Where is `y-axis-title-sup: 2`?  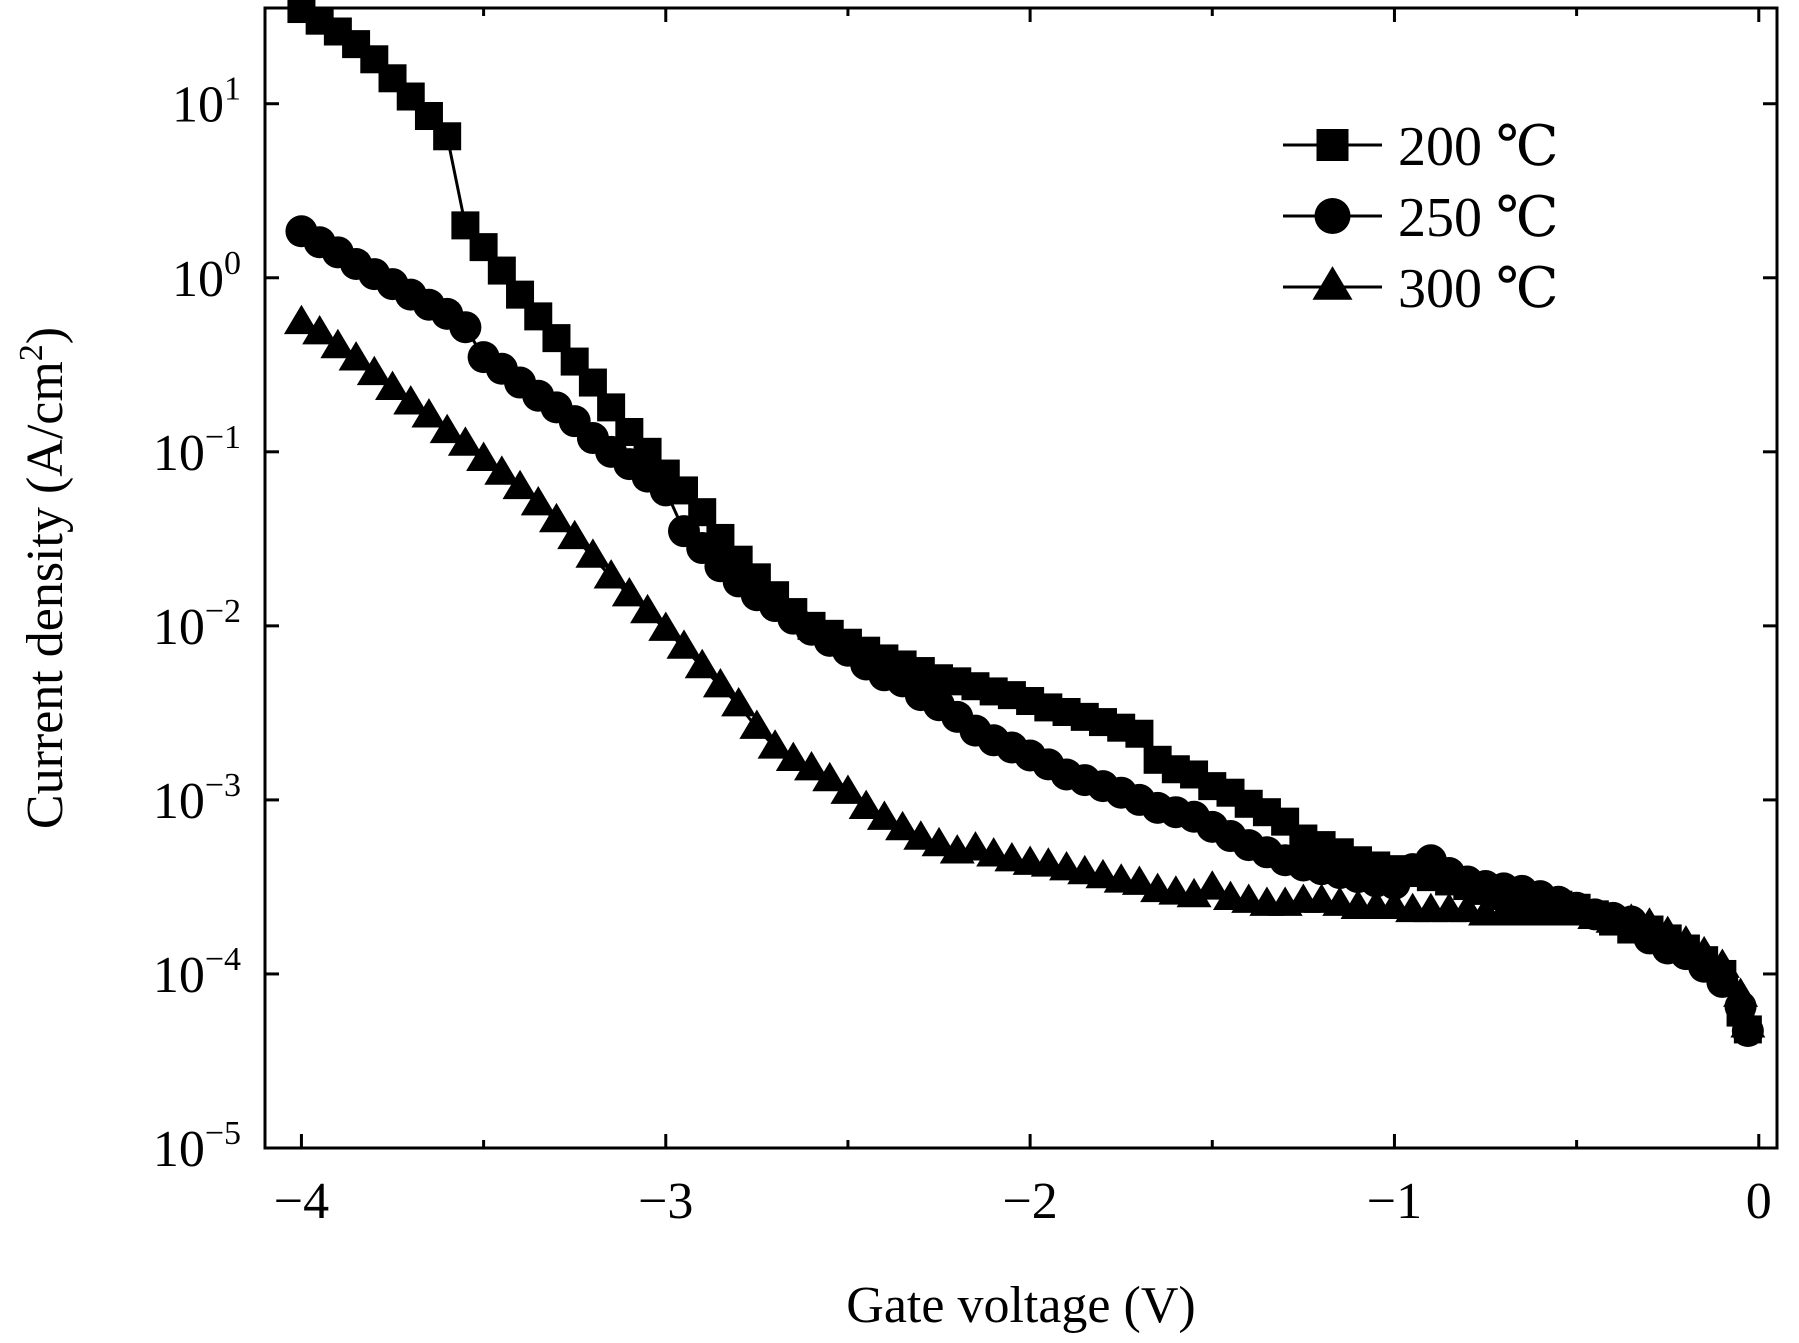 y-axis-title-sup: 2 is located at coordinates (31, 352).